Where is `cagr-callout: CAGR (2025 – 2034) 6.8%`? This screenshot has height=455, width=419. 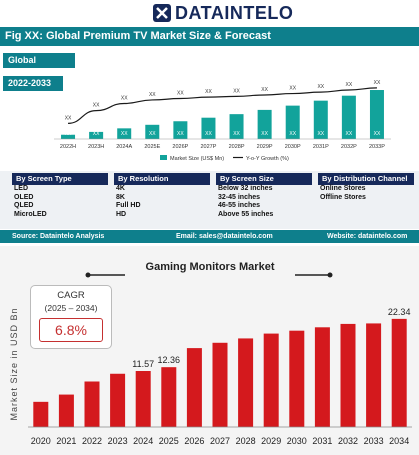
cagr-callout: CAGR (2025 – 2034) 6.8% is located at coordinates (71, 317).